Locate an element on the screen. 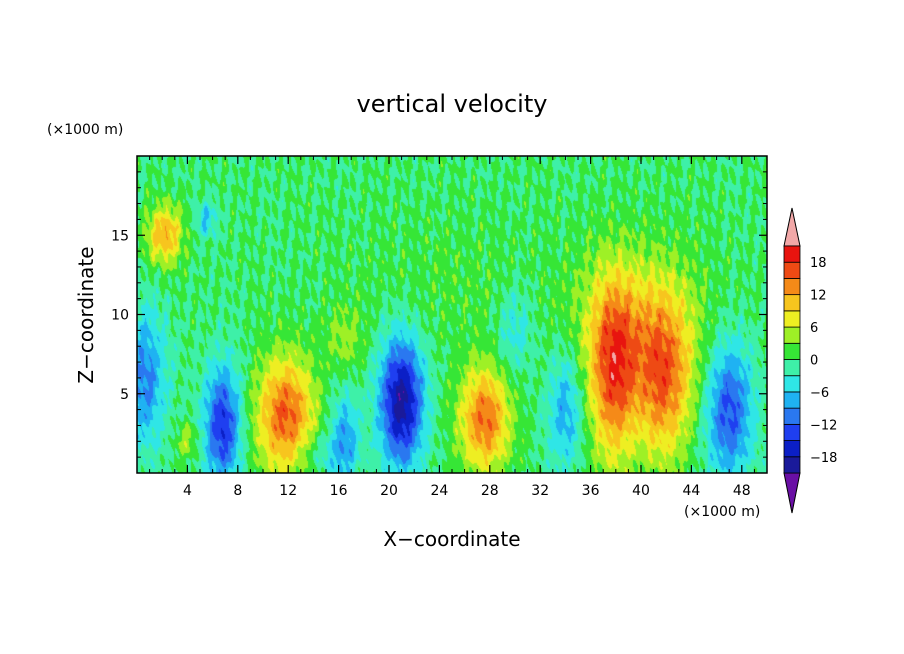 This screenshot has height=654, width=904. x-tick-label: 36 is located at coordinates (591, 491).